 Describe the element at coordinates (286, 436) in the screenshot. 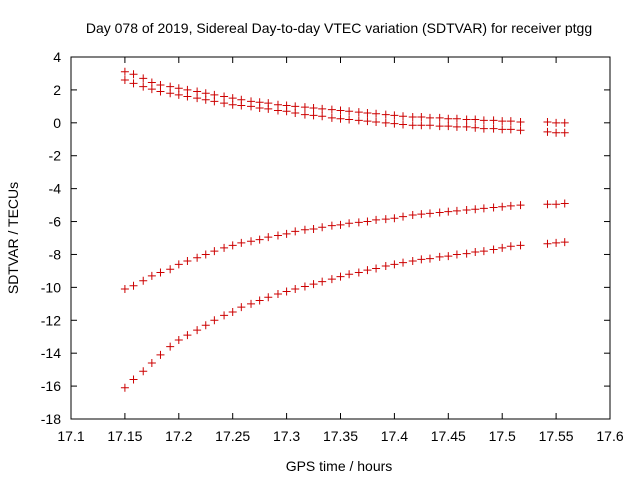

I see `x-tick-label: 17.3` at that location.